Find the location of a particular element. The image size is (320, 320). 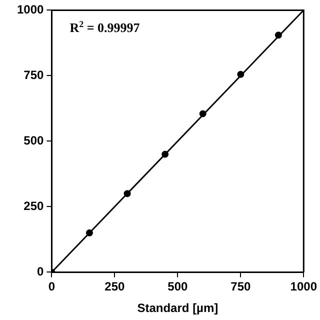

x-tick-label: 500 is located at coordinates (178, 287).